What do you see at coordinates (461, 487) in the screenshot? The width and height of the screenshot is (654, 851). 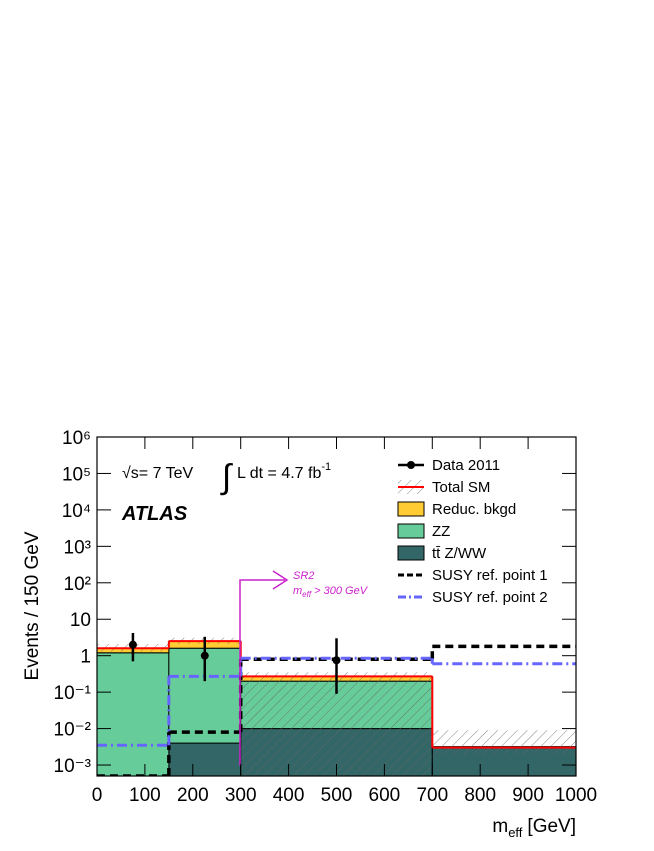 I see `legend-label: Total SM` at bounding box center [461, 487].